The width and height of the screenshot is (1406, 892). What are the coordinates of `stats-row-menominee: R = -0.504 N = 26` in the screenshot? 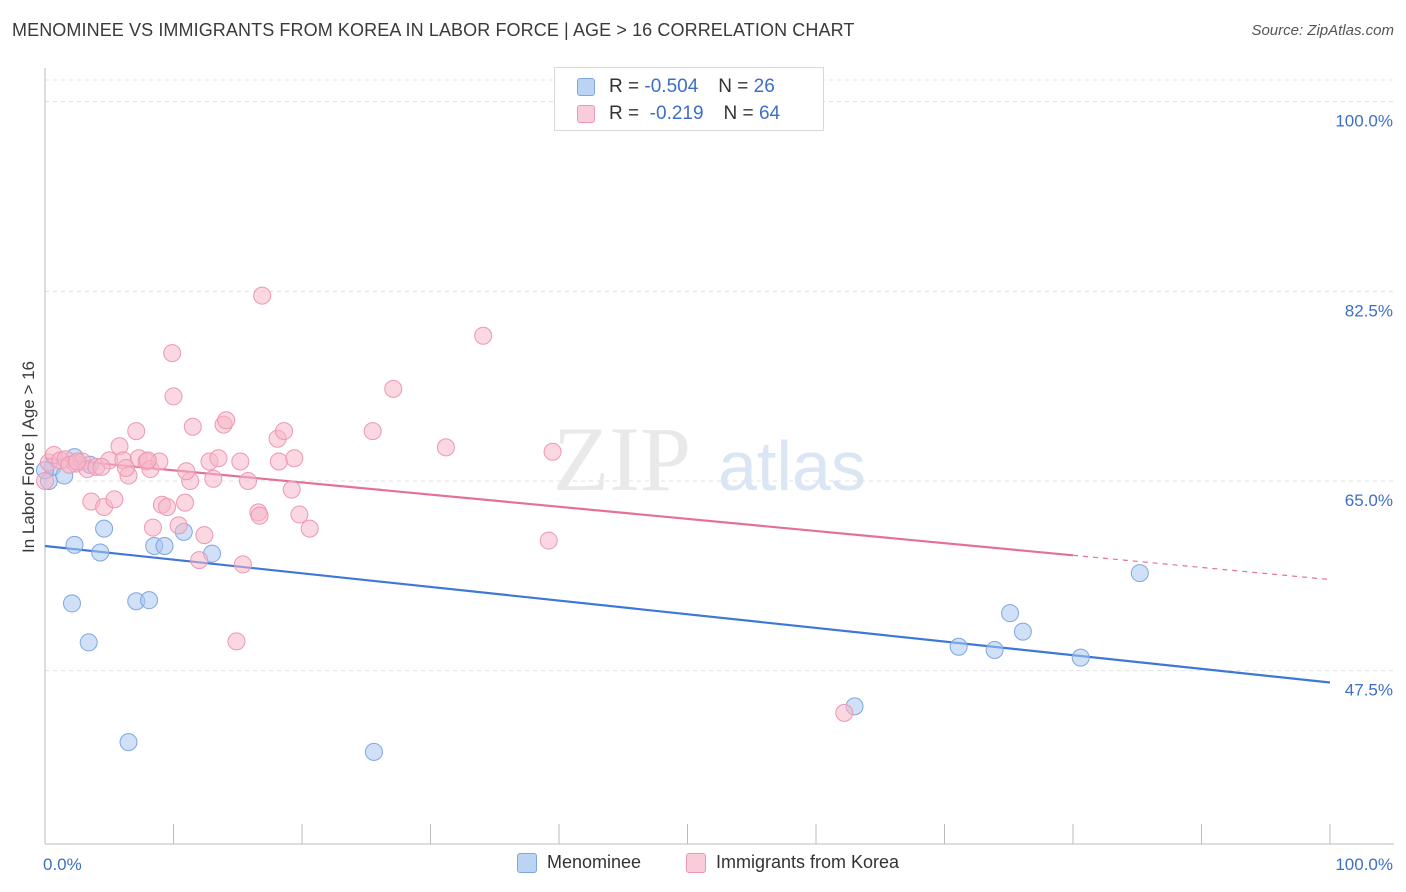 It's located at (676, 87).